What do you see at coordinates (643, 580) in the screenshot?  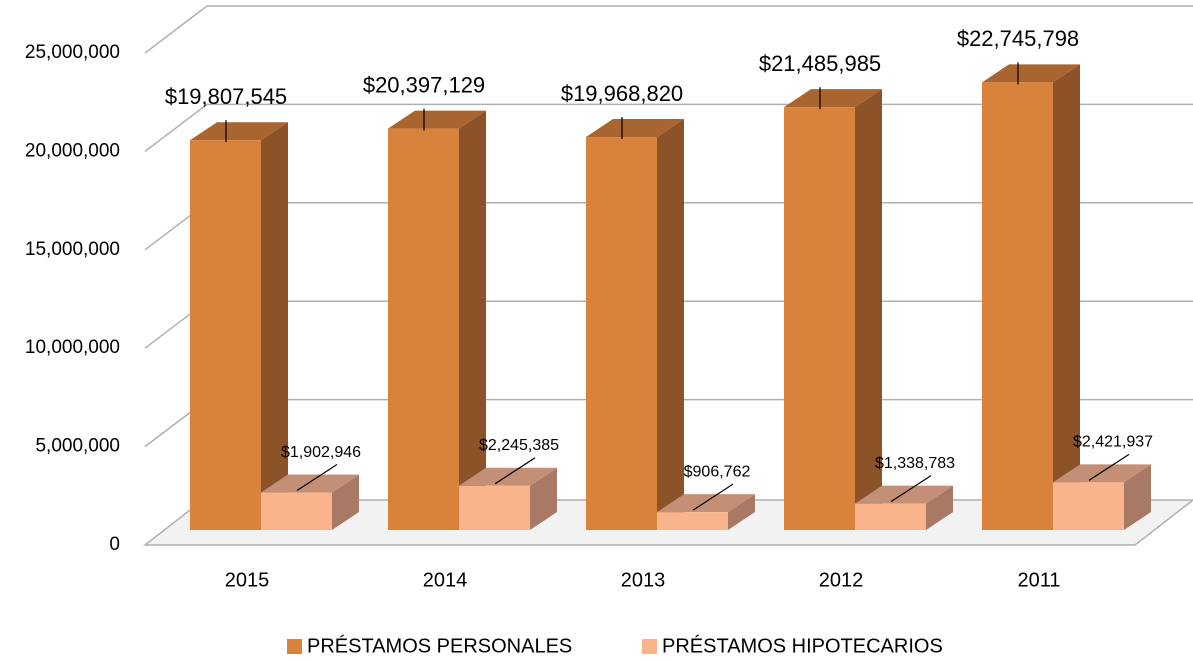 I see `x-tick-label: 2013` at bounding box center [643, 580].